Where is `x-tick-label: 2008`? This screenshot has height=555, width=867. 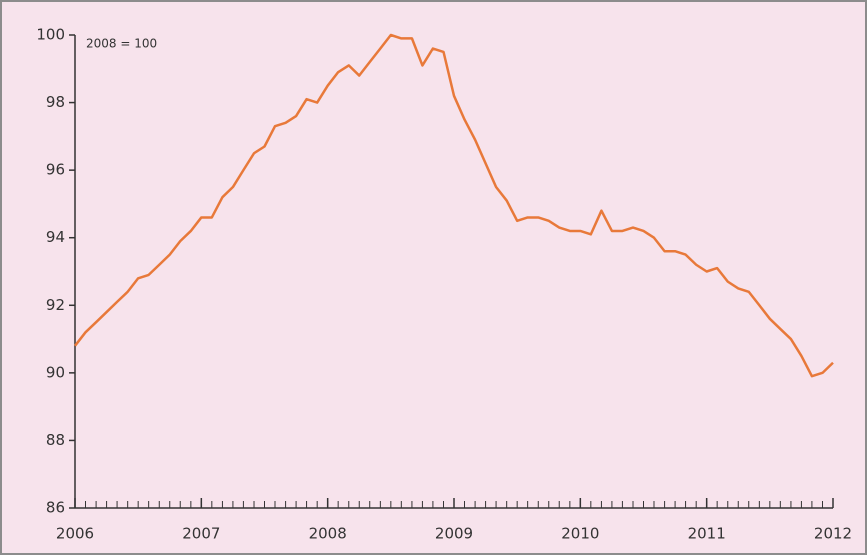
x-tick-label: 2008 is located at coordinates (328, 534).